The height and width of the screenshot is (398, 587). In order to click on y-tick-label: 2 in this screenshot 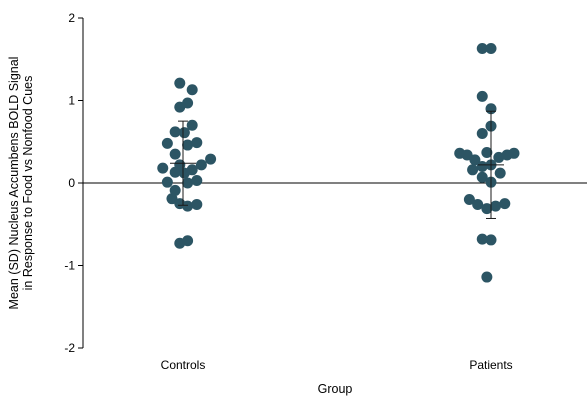, I will do `click(71, 18)`.